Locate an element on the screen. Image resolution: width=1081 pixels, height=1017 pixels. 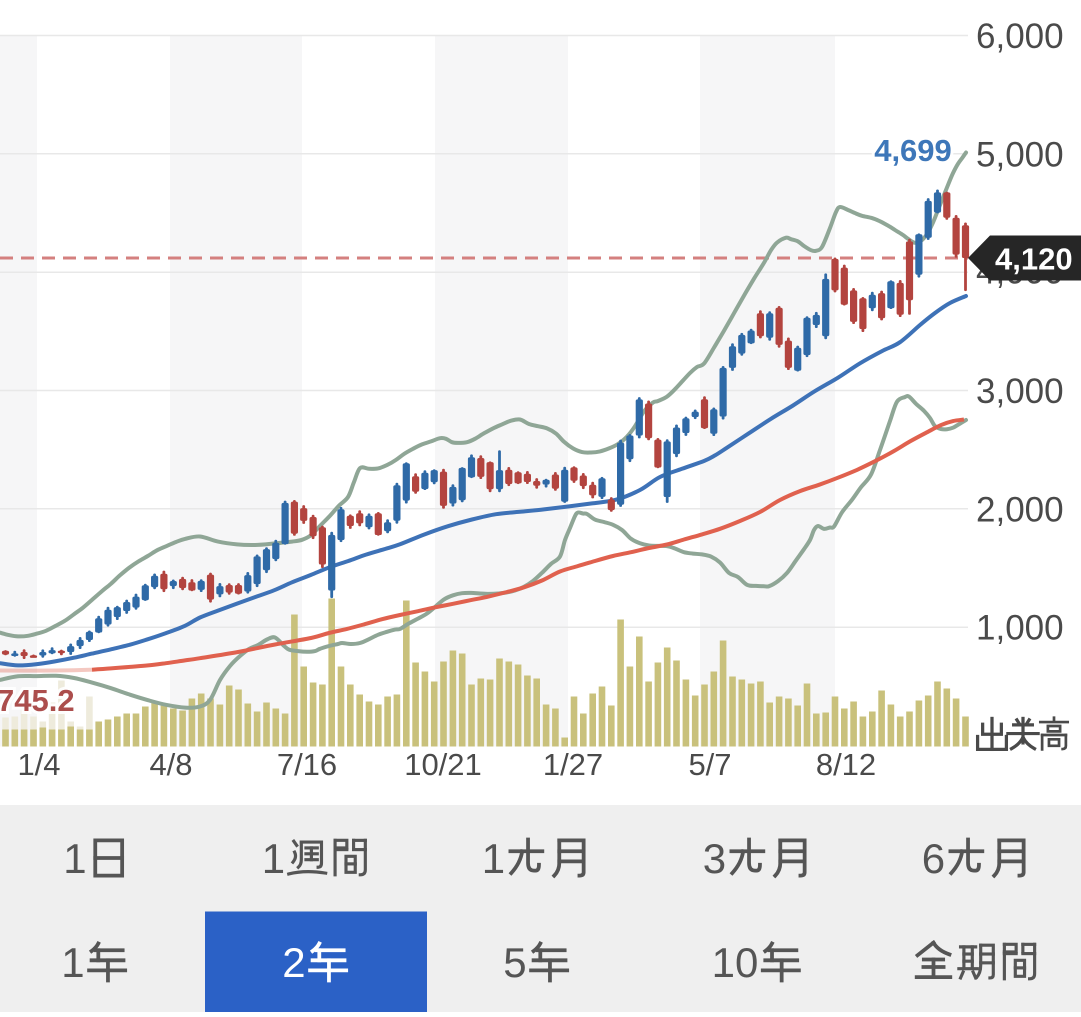
svg-text: 5,000 is located at coordinates (1020, 154).